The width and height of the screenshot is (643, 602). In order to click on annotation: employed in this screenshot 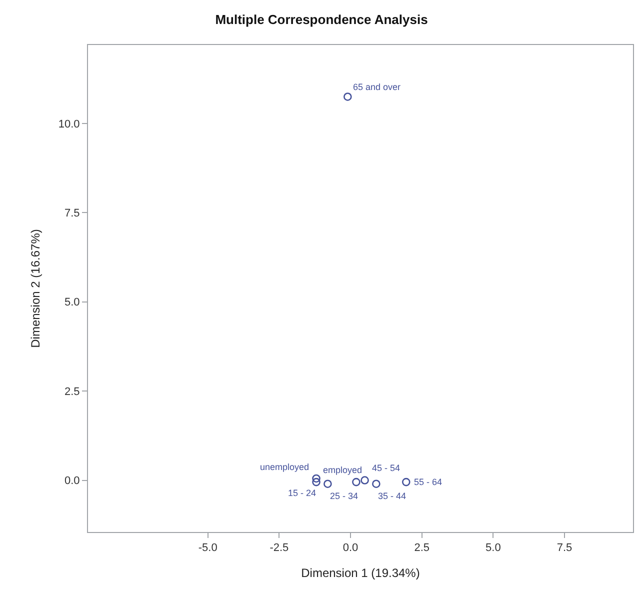, I will do `click(342, 470)`.